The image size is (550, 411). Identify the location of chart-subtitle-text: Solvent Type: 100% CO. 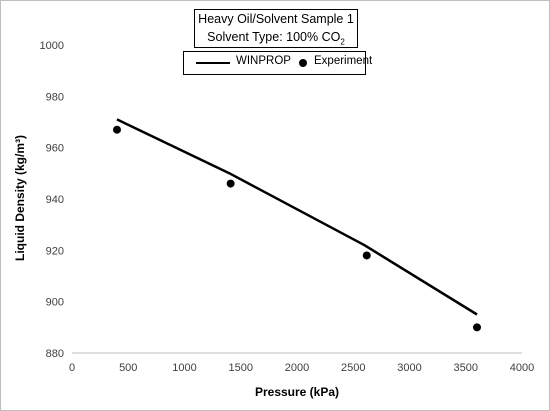
(274, 37).